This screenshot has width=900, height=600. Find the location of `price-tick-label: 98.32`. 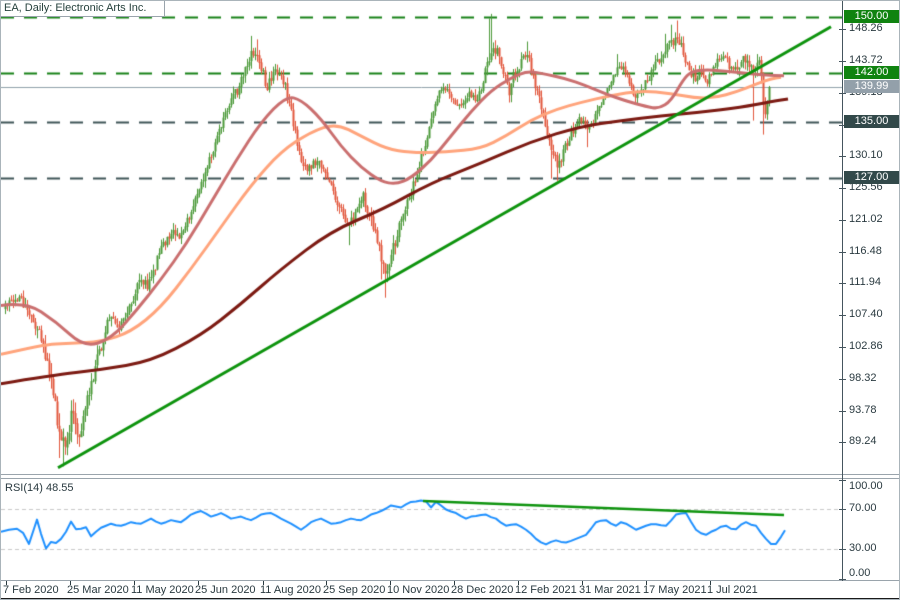

price-tick-label: 98.32 is located at coordinates (863, 378).